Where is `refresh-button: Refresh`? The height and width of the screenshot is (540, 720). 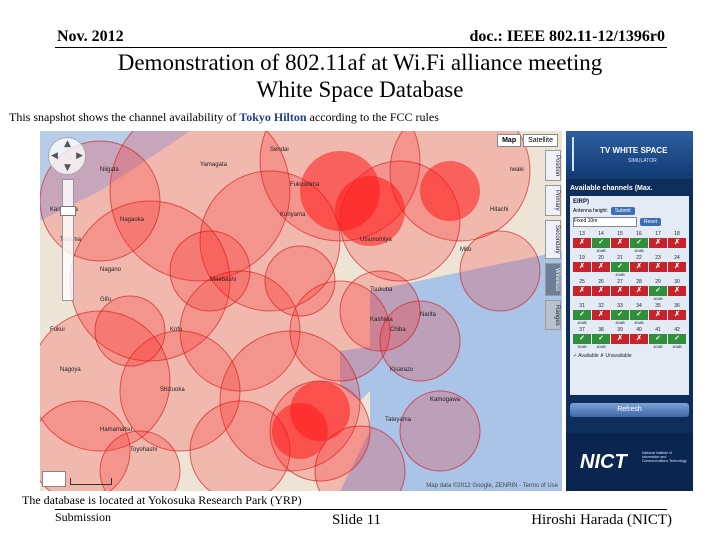 refresh-button: Refresh is located at coordinates (629, 410).